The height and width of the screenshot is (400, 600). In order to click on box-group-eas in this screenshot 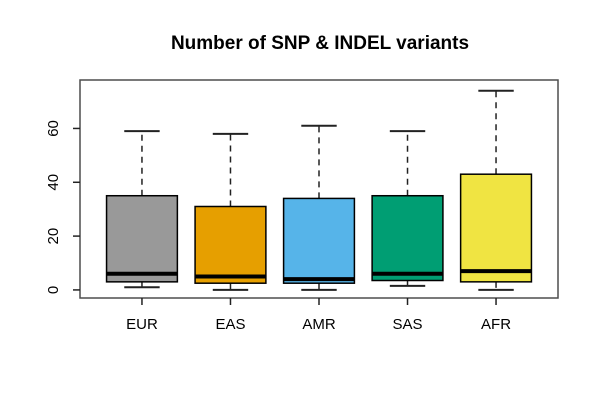, I will do `click(230, 211)`.